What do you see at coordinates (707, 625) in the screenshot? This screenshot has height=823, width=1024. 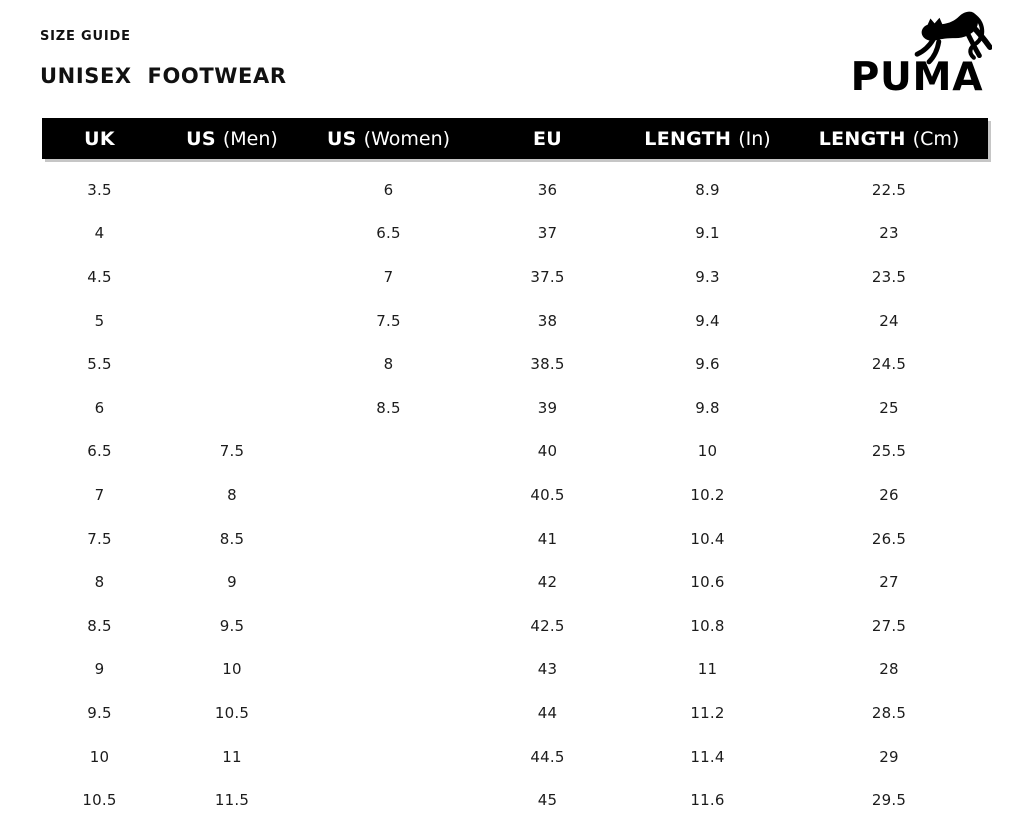 I see `size-cell: 10.8` at bounding box center [707, 625].